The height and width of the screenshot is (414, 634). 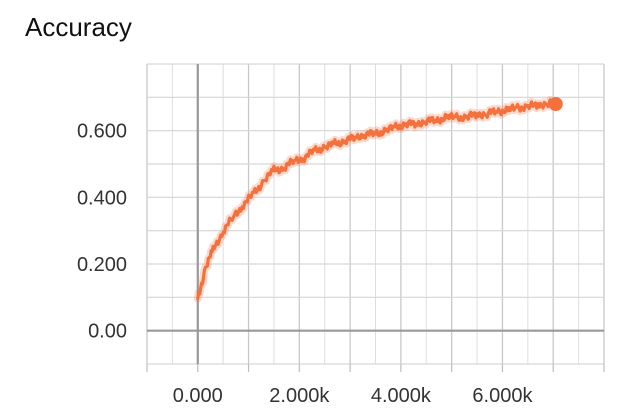 What do you see at coordinates (102, 198) in the screenshot?
I see `y-tick-label: 0.400` at bounding box center [102, 198].